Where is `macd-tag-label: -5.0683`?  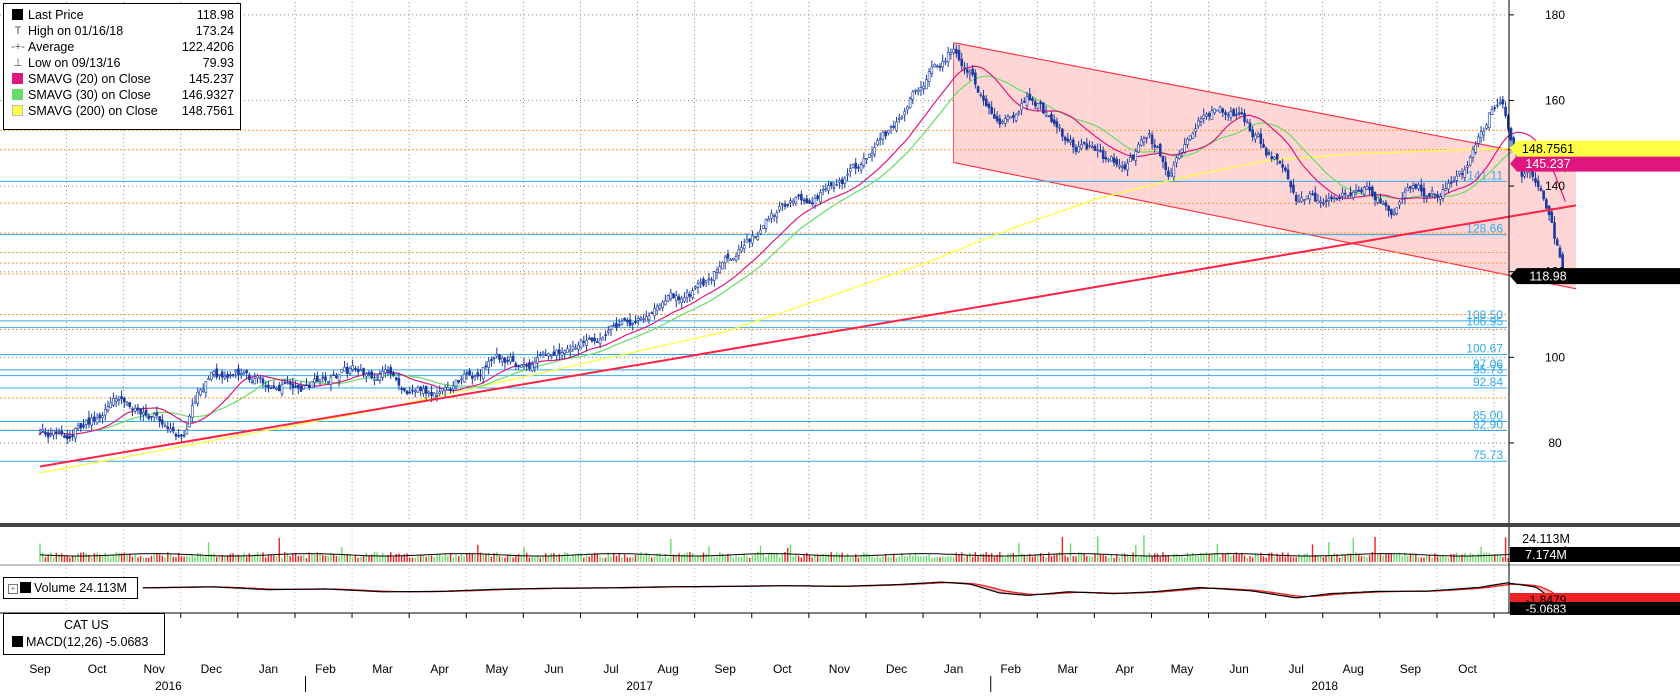 macd-tag-label: -5.0683 is located at coordinates (1546, 609).